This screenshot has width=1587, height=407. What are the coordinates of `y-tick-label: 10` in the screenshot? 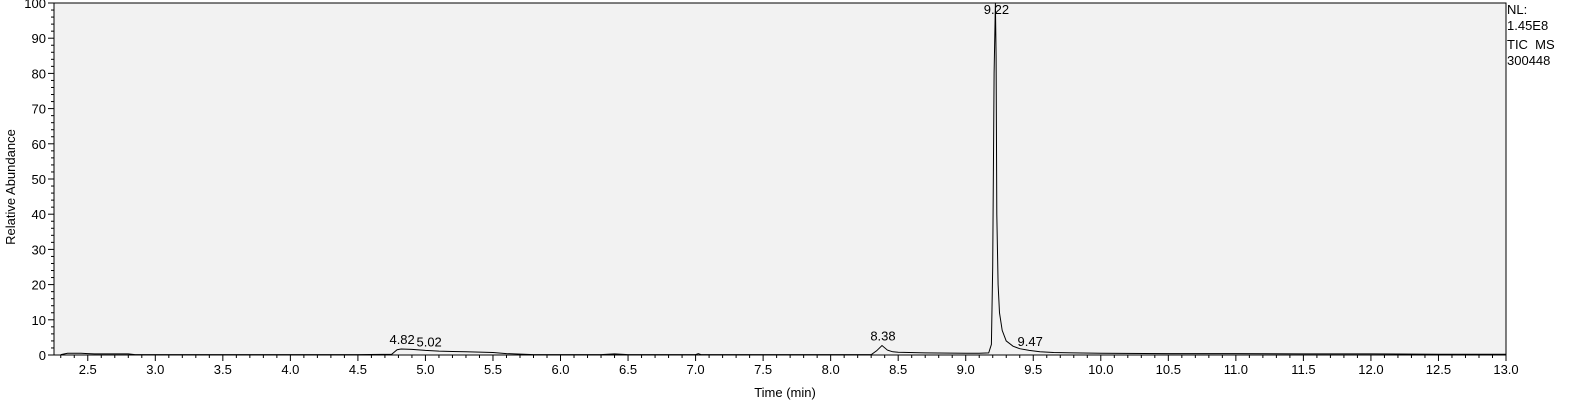 It's located at (39, 320).